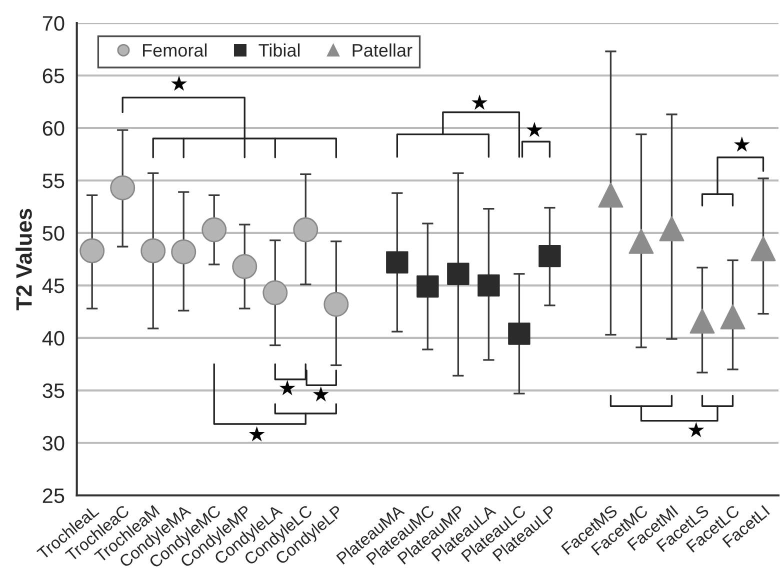 The height and width of the screenshot is (576, 784). What do you see at coordinates (53, 181) in the screenshot?
I see `y-tick-label: 55` at bounding box center [53, 181].